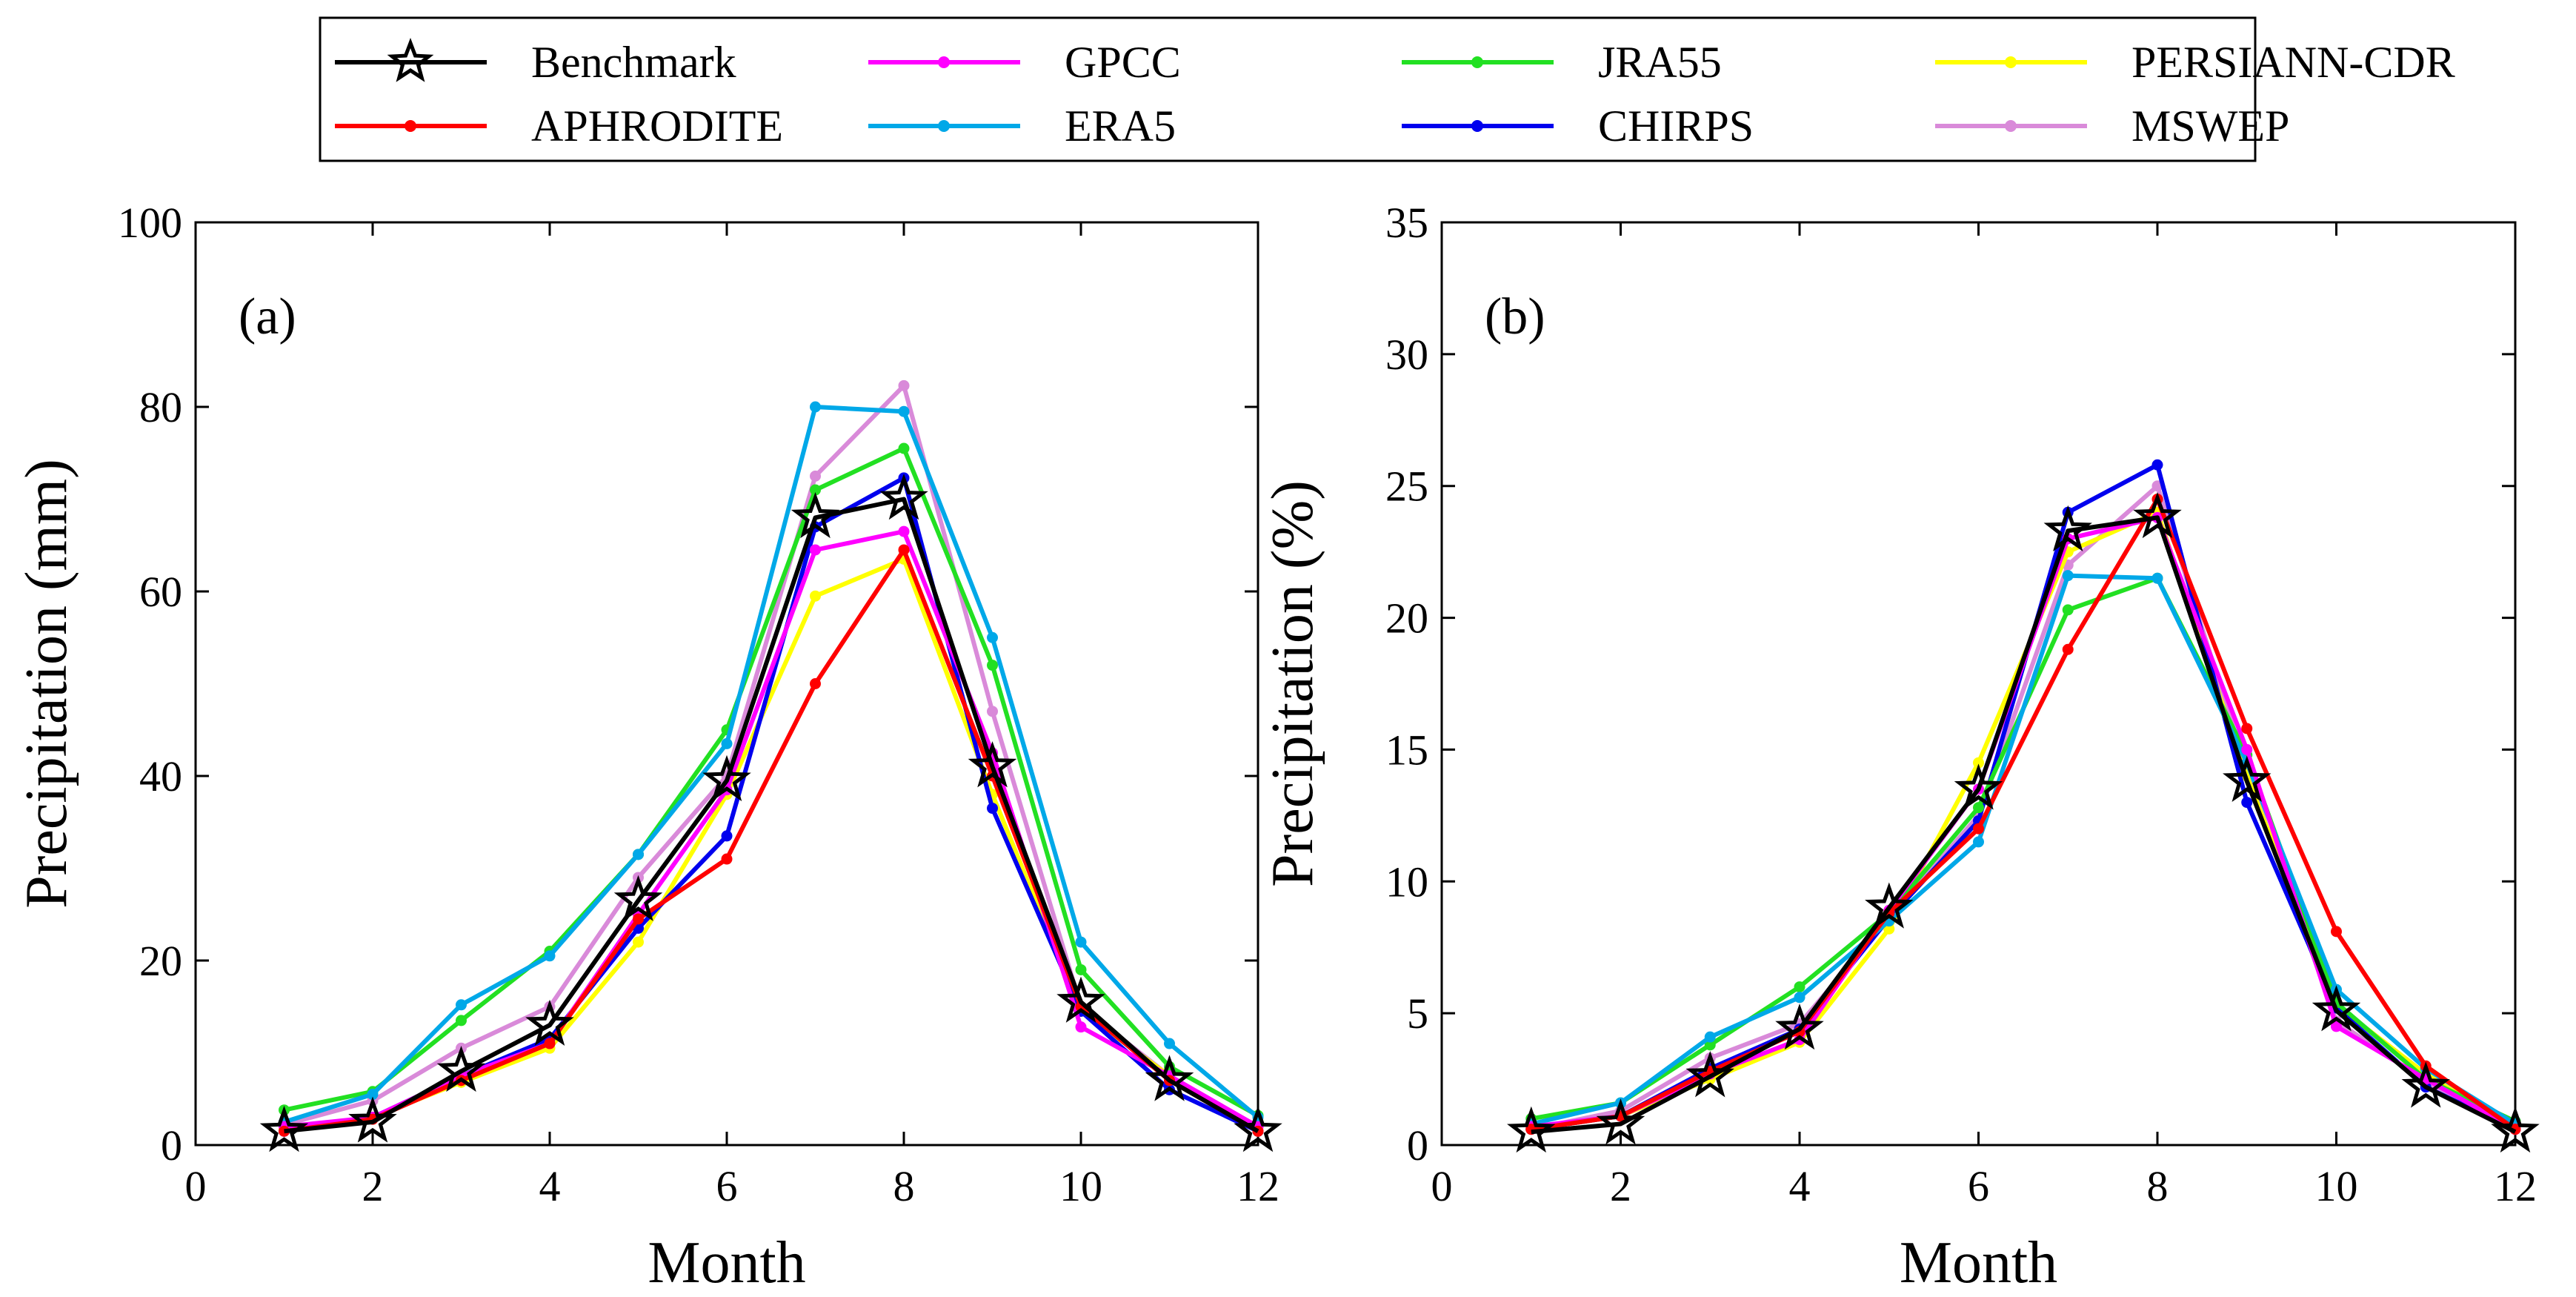 The height and width of the screenshot is (1297, 2576). Describe the element at coordinates (160, 592) in the screenshot. I see `y-tick-label: 60` at that location.